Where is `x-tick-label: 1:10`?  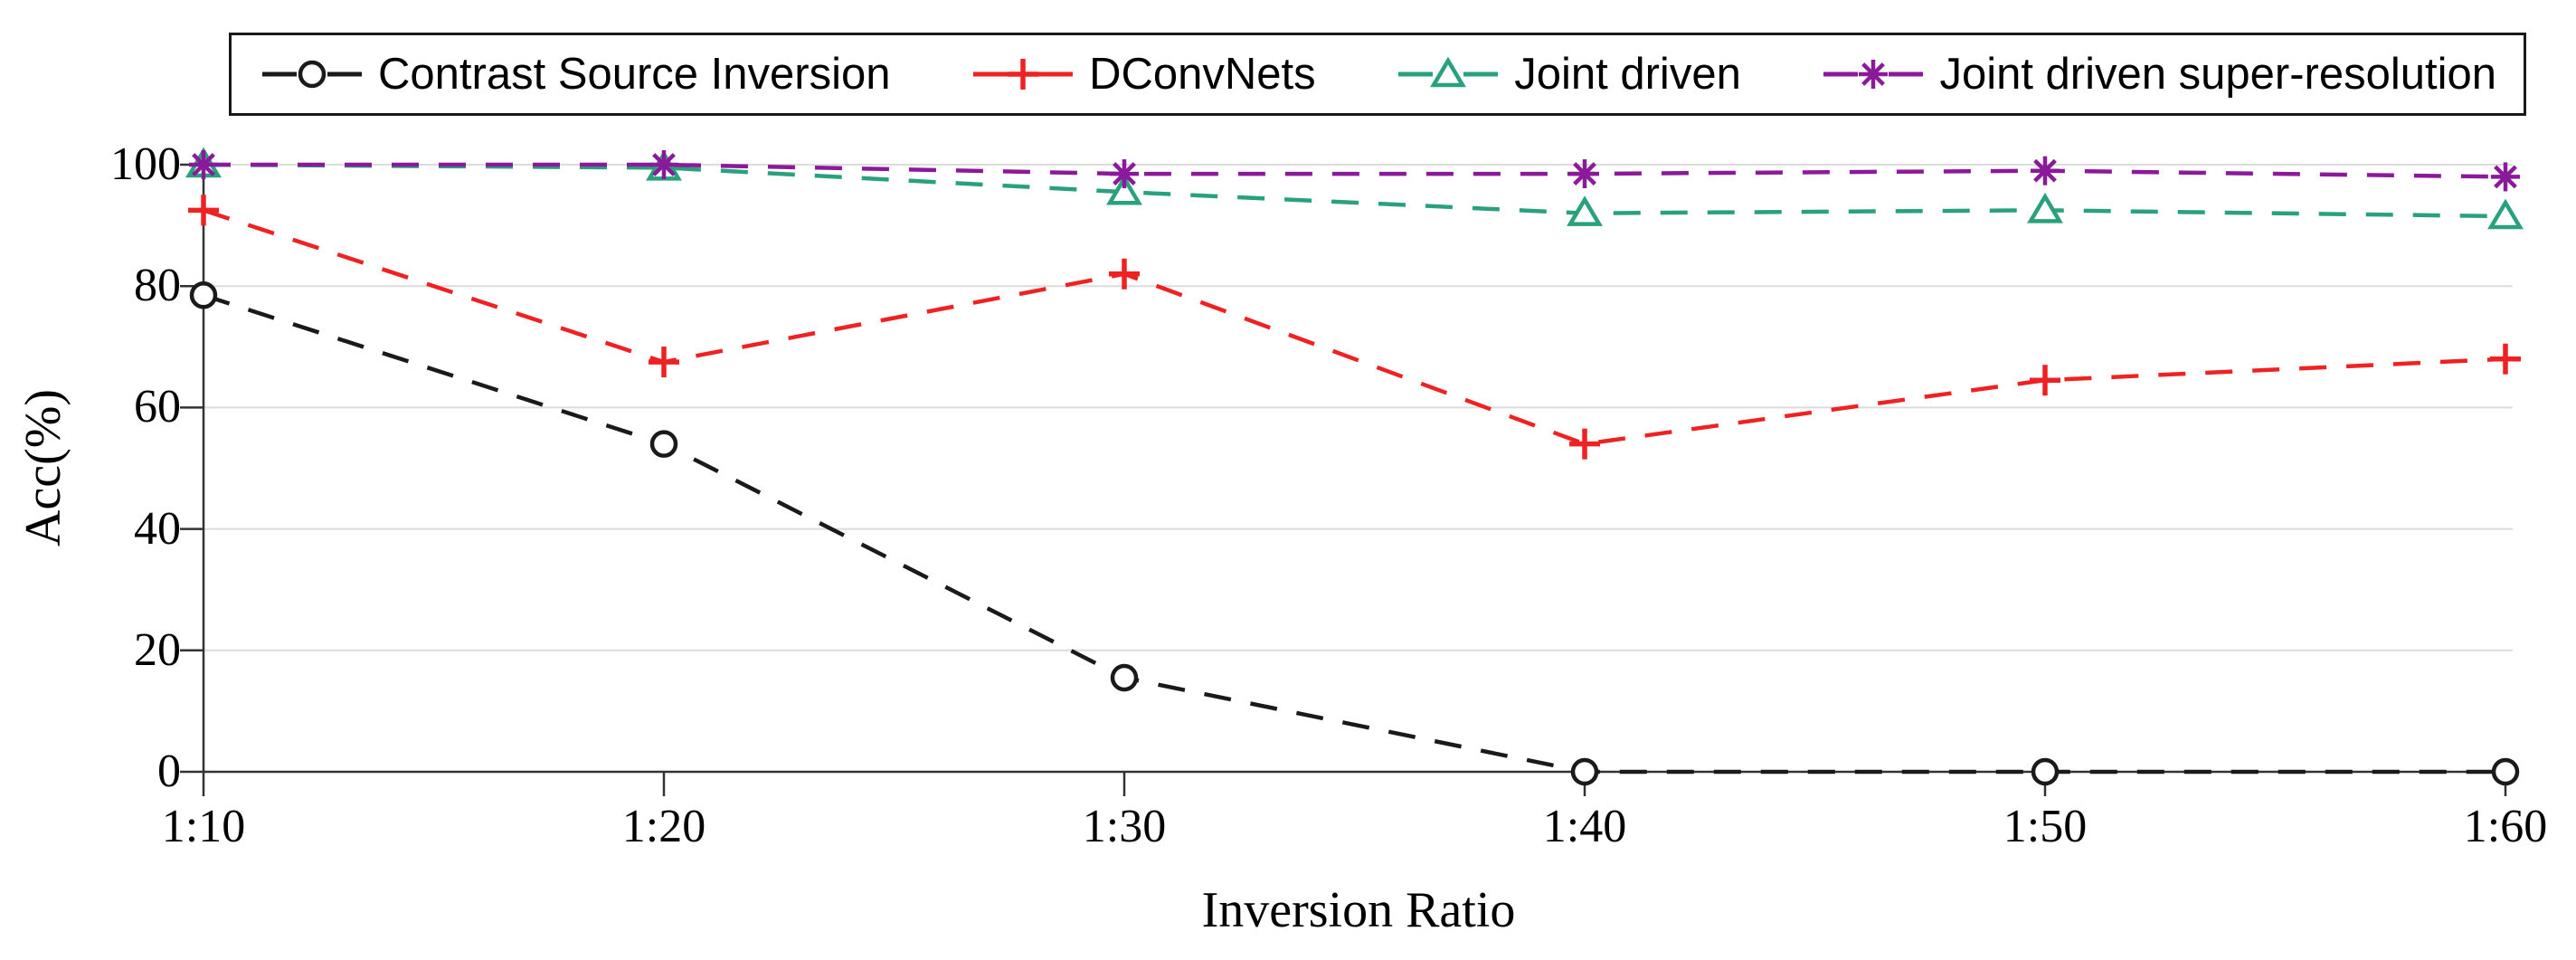
x-tick-label: 1:10 is located at coordinates (204, 826).